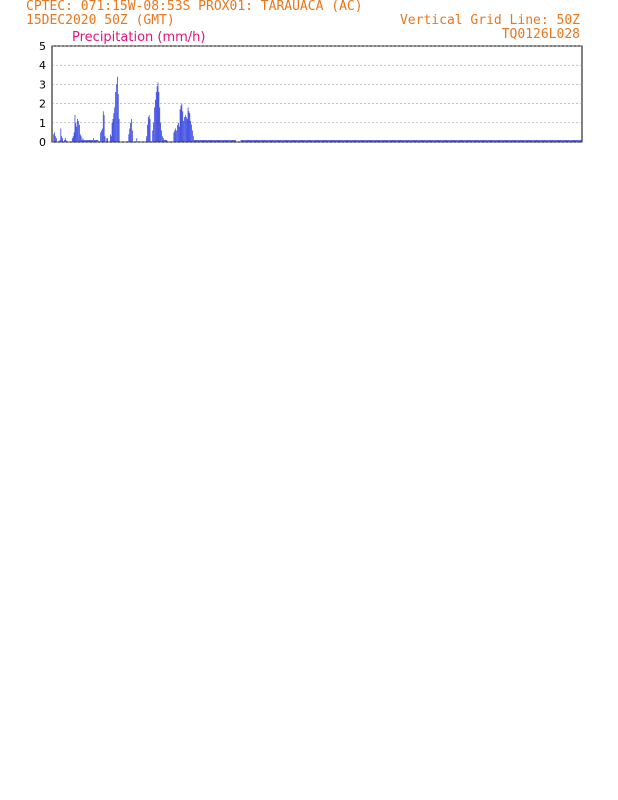 Image resolution: width=618 pixels, height=800 pixels. What do you see at coordinates (42, 65) in the screenshot?
I see `ytick-label: 4` at bounding box center [42, 65].